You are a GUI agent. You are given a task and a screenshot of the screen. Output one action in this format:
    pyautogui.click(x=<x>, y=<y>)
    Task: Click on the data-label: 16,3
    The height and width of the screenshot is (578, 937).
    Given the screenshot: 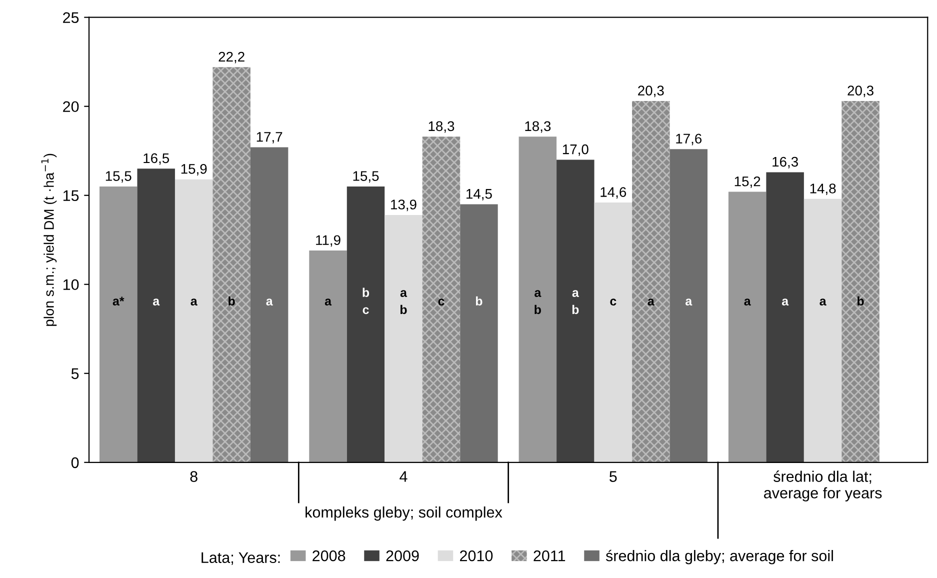 What is the action you would take?
    pyautogui.click(x=785, y=162)
    